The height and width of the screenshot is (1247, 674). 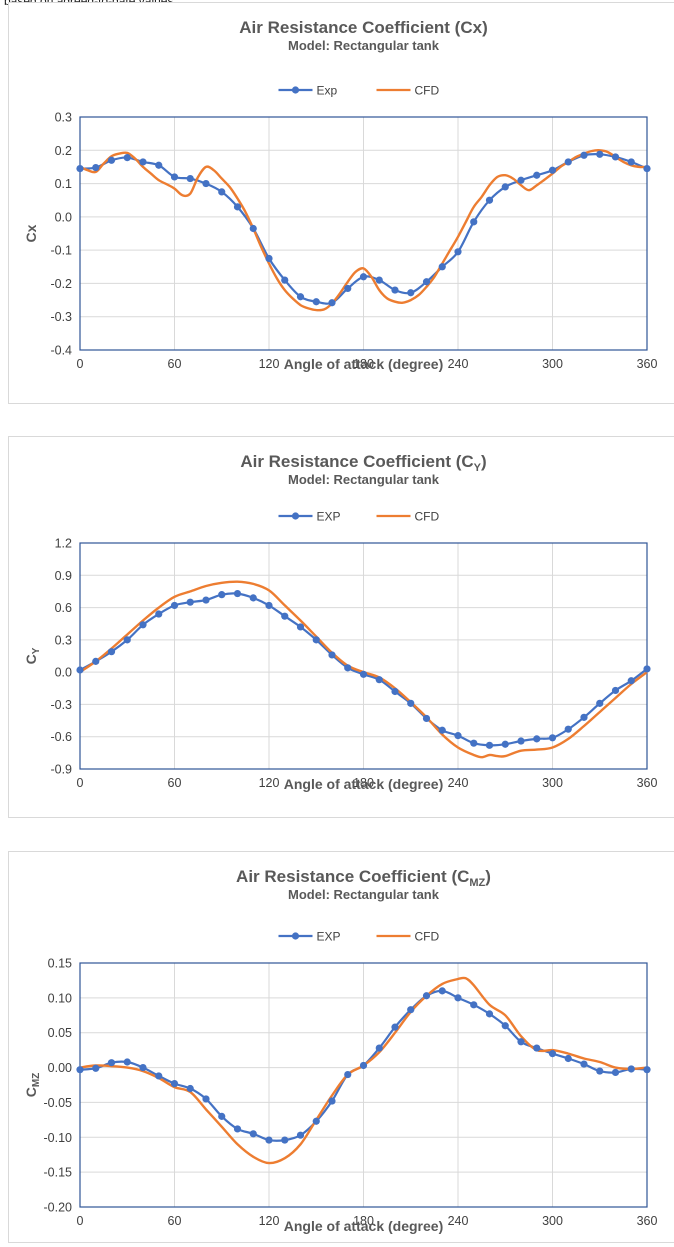 I want to click on legend: Exp CFD, so click(x=359, y=91).